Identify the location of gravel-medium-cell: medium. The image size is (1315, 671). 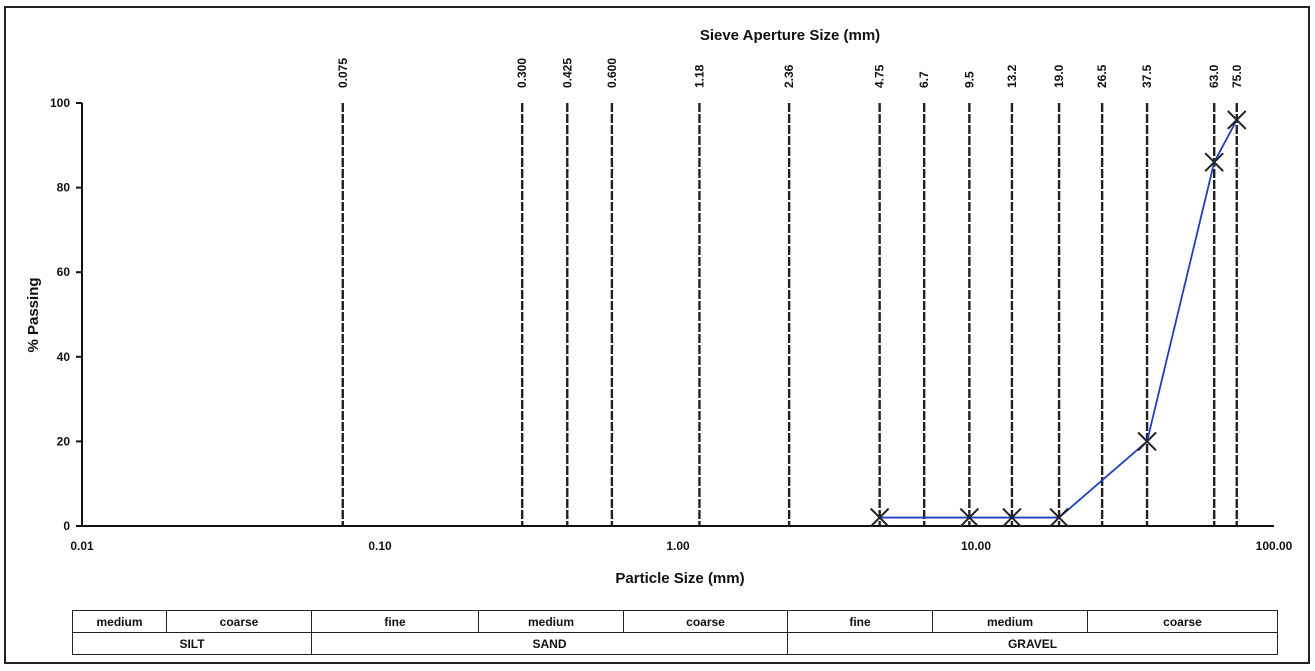
(1010, 621).